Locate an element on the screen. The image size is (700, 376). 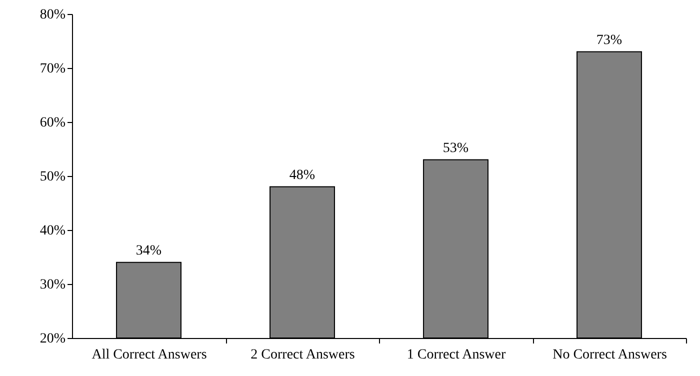
x-tick-label: All Correct Answers is located at coordinates (149, 355).